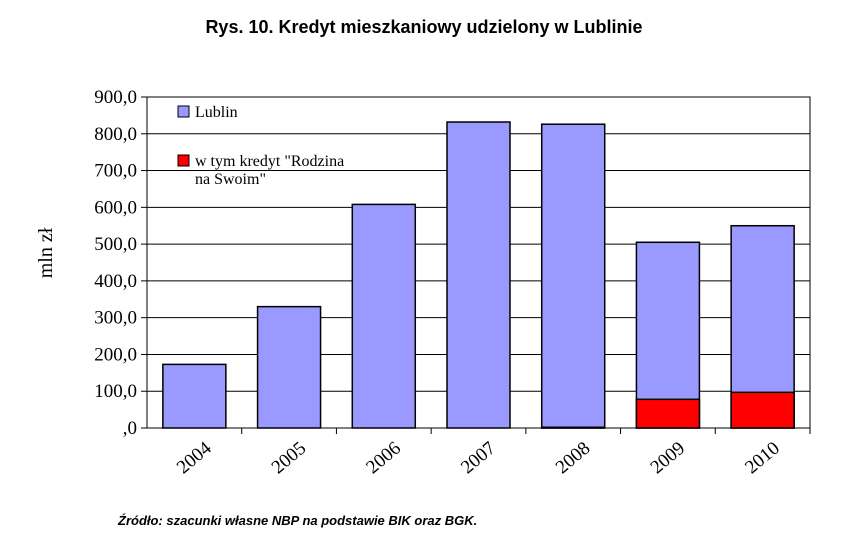  Describe the element at coordinates (115, 391) in the screenshot. I see `y-tick-label: 100,0` at that location.